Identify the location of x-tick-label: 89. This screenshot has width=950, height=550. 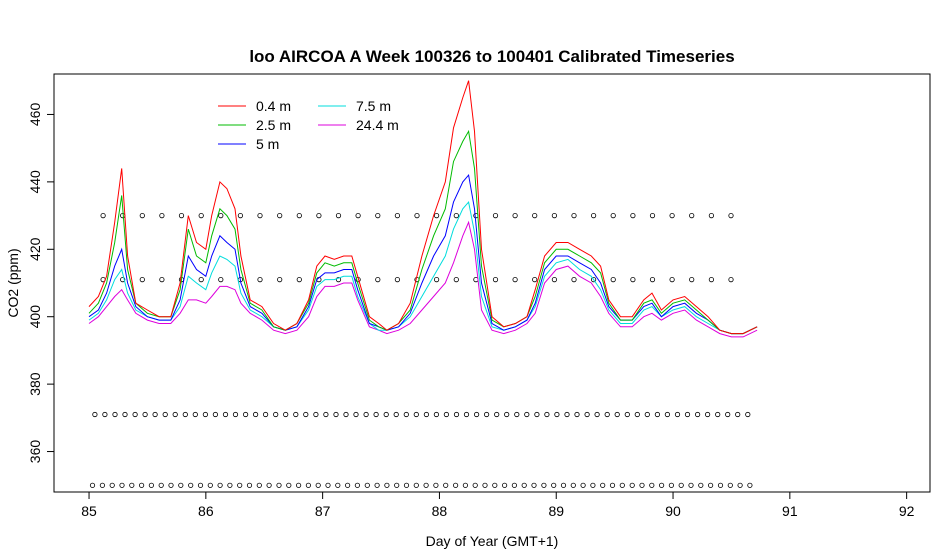
(556, 511).